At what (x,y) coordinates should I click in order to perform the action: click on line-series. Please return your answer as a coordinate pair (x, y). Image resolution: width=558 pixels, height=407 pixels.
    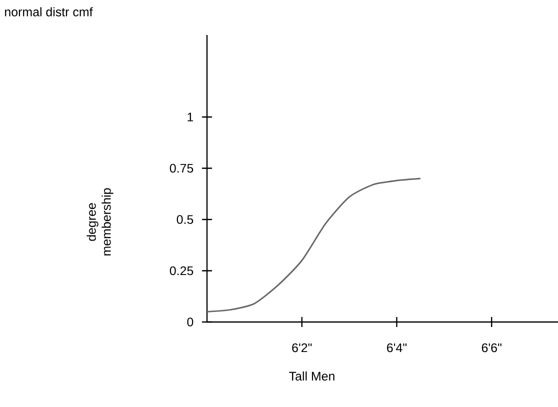
    Looking at the image, I should click on (314, 245).